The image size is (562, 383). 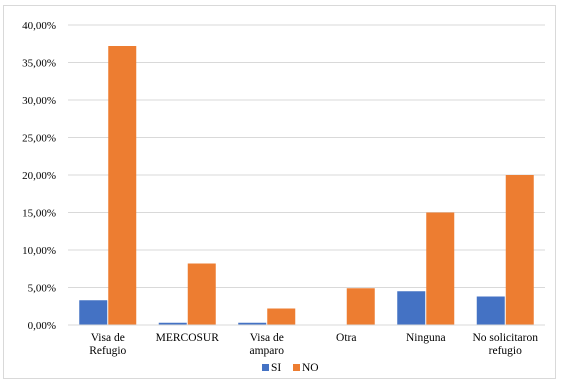 I want to click on y-tick-label: 20,00%, so click(x=39, y=176).